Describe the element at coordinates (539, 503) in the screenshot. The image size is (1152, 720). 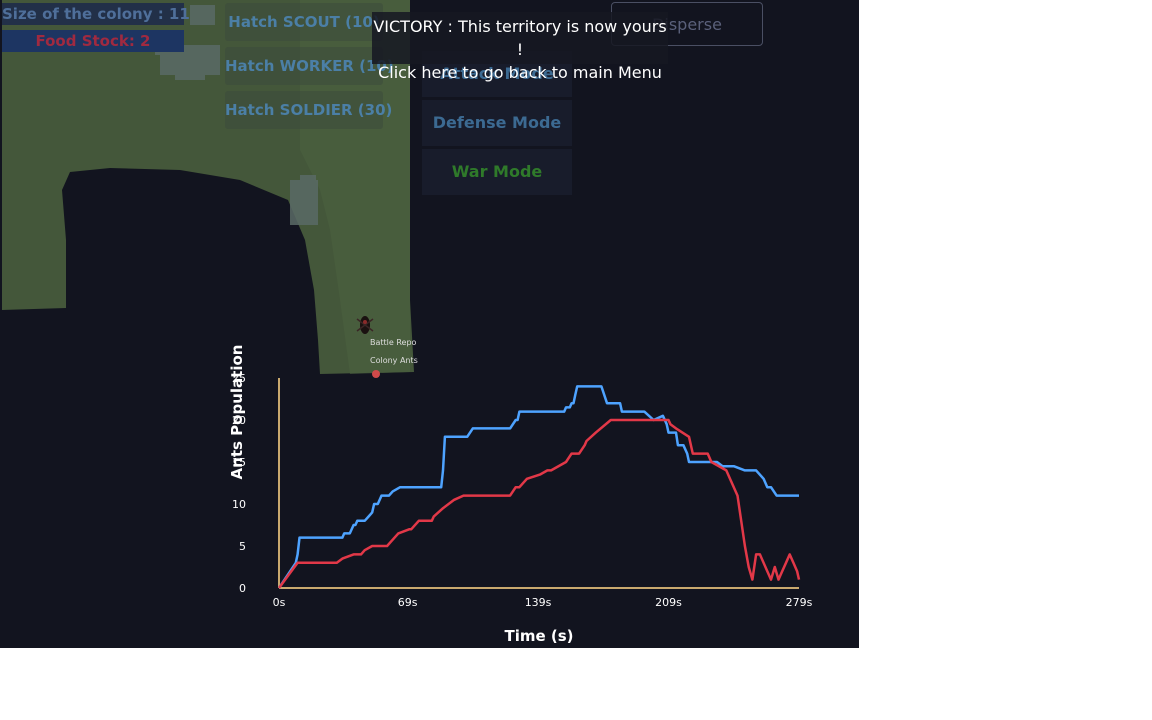
I see `enemy-population-line` at that location.